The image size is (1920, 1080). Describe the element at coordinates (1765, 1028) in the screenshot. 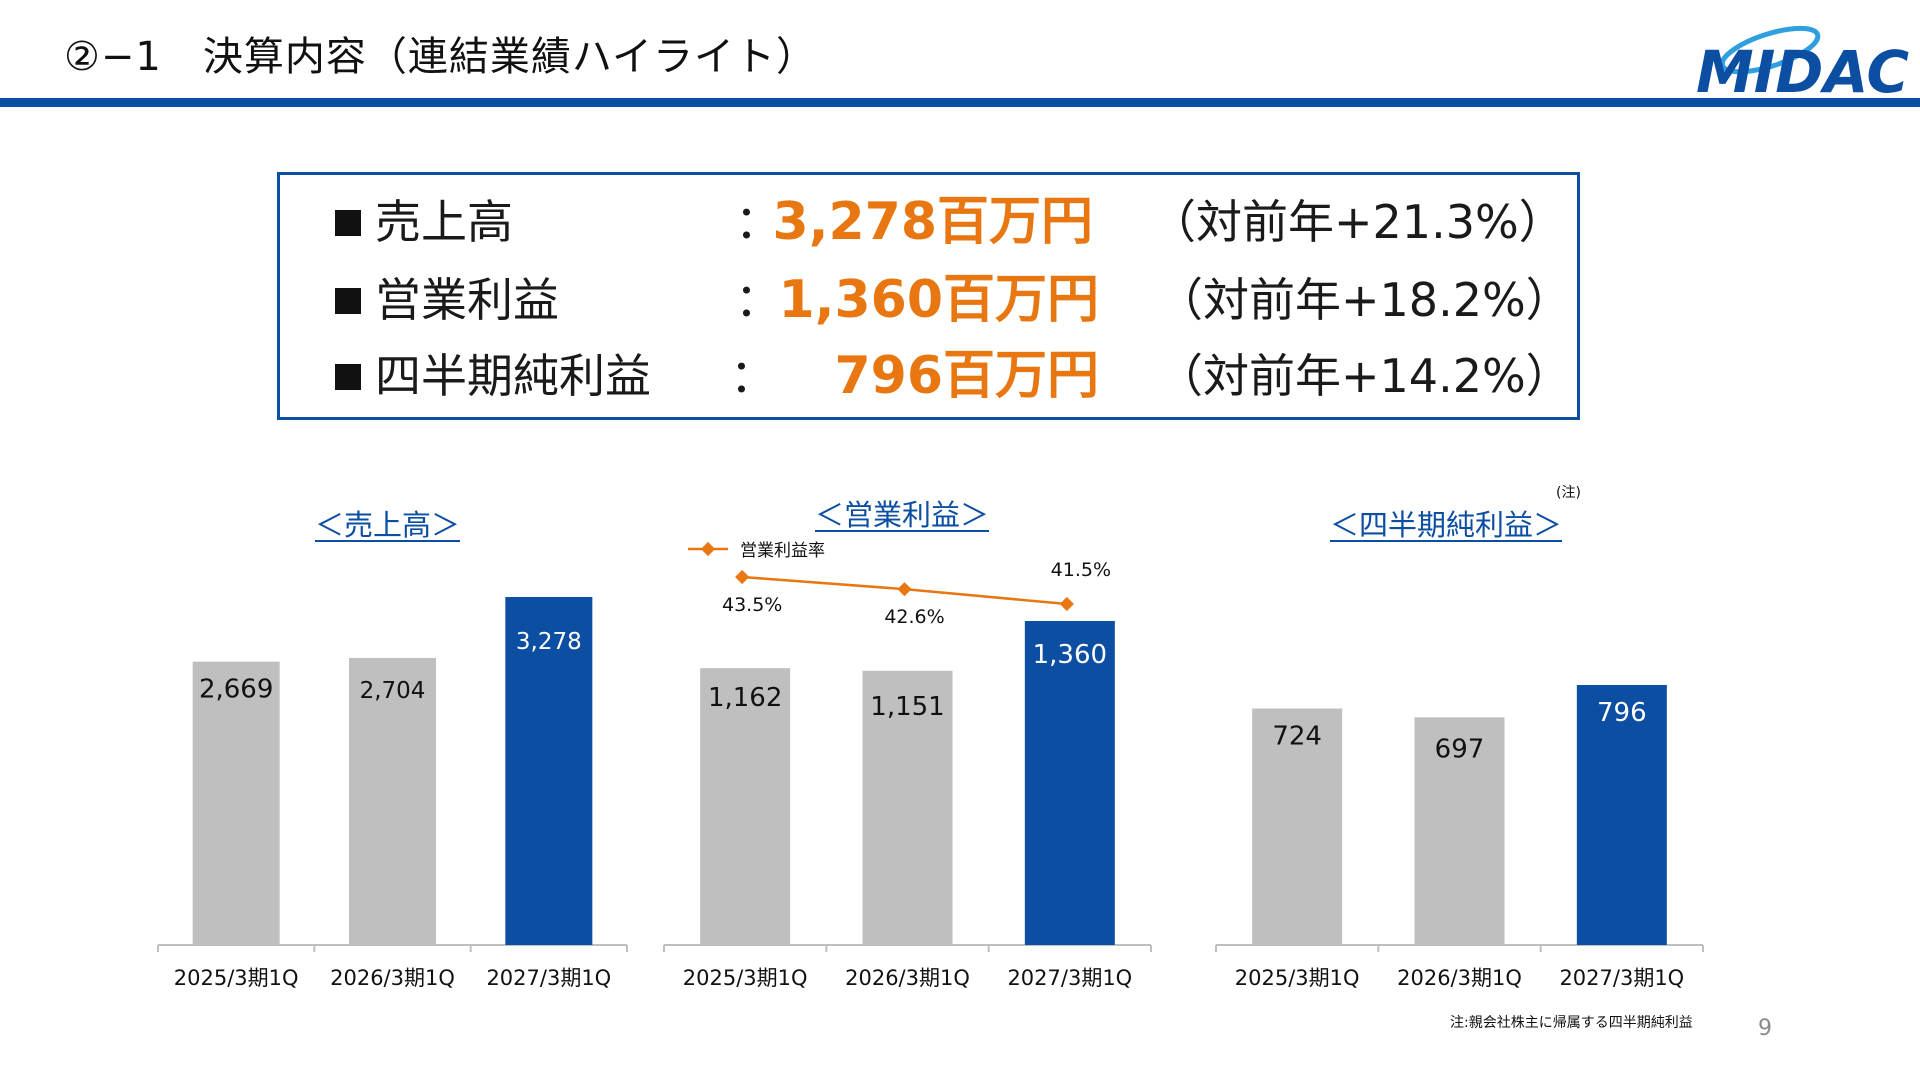

I see `page-number: 9` at that location.